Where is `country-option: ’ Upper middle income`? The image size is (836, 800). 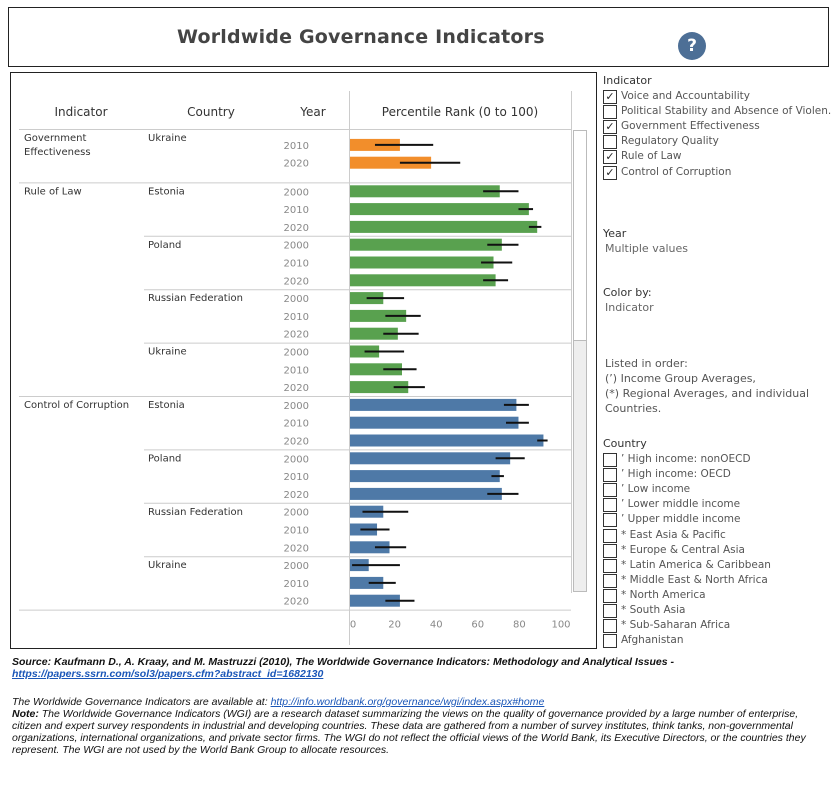 country-option: ’ Upper middle income is located at coordinates (717, 520).